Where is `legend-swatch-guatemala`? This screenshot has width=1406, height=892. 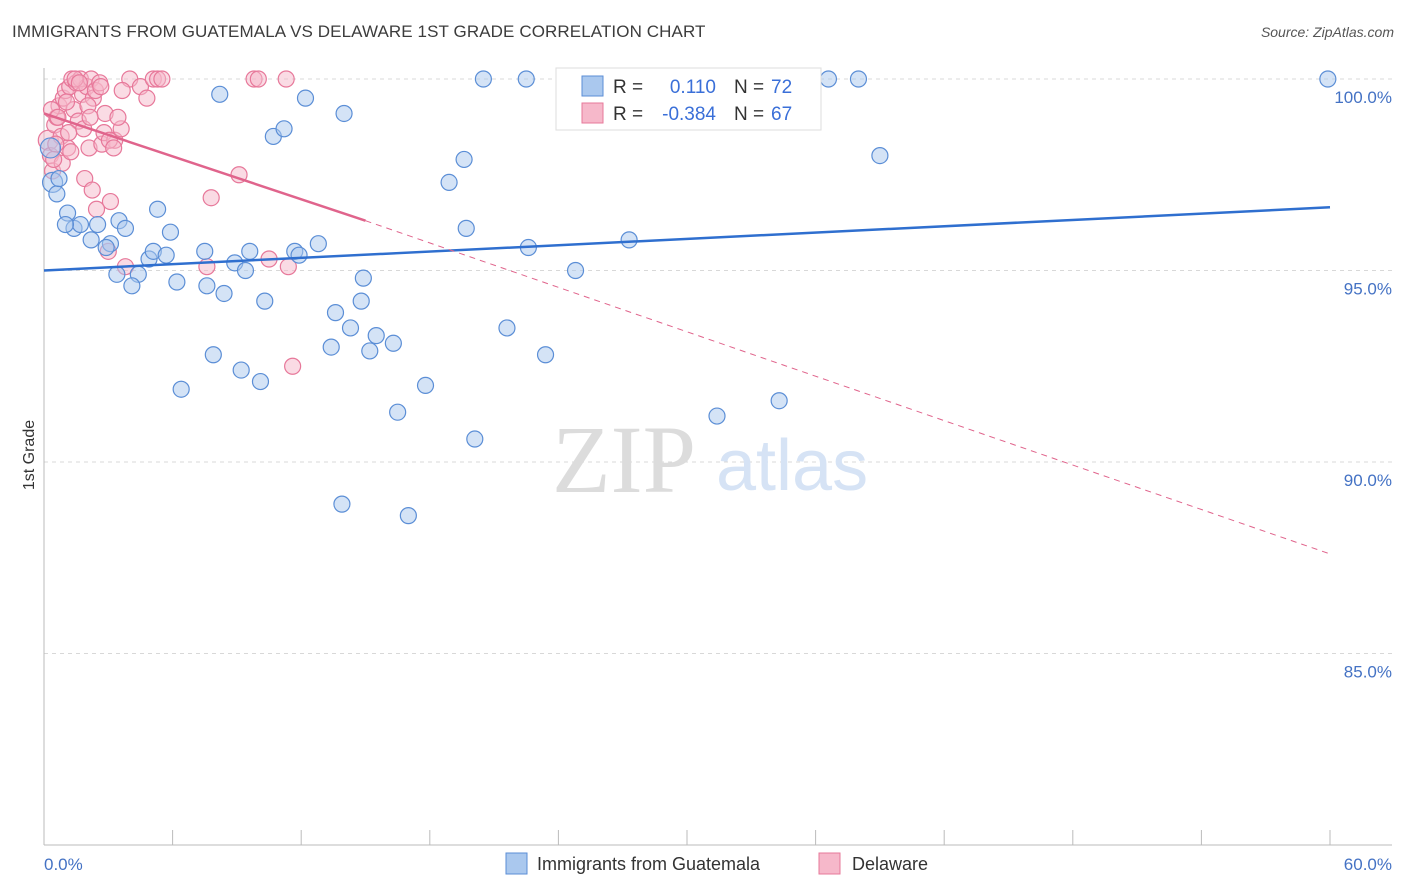
legend-swatch-guatemala is located at coordinates (592, 86).